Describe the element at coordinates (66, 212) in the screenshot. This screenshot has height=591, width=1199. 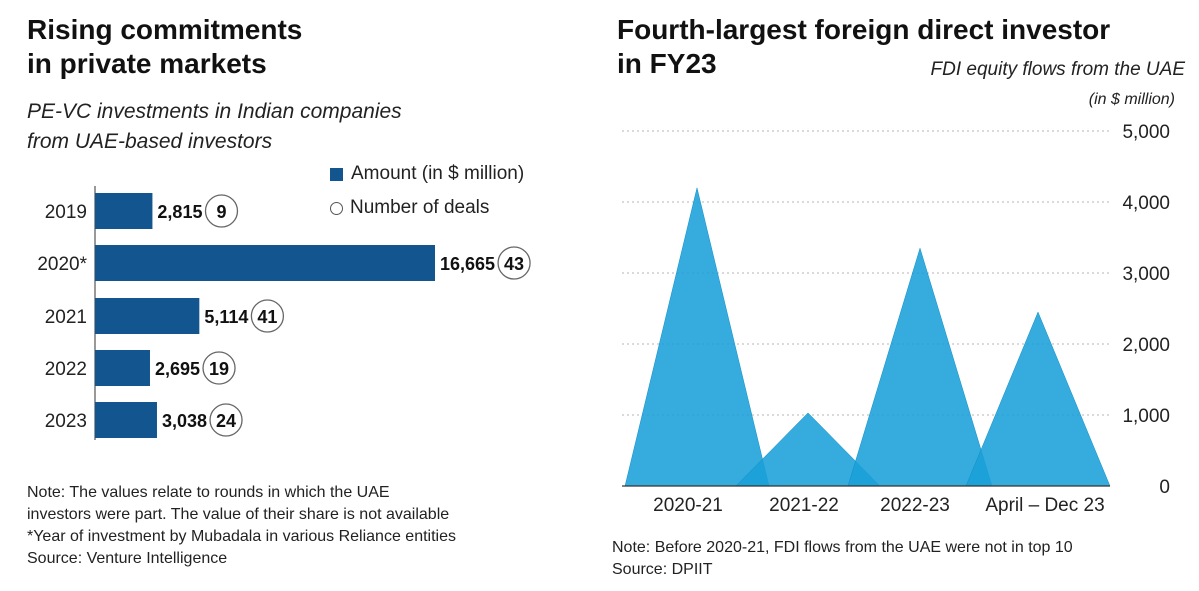
I see `bar-category-label: 2019` at that location.